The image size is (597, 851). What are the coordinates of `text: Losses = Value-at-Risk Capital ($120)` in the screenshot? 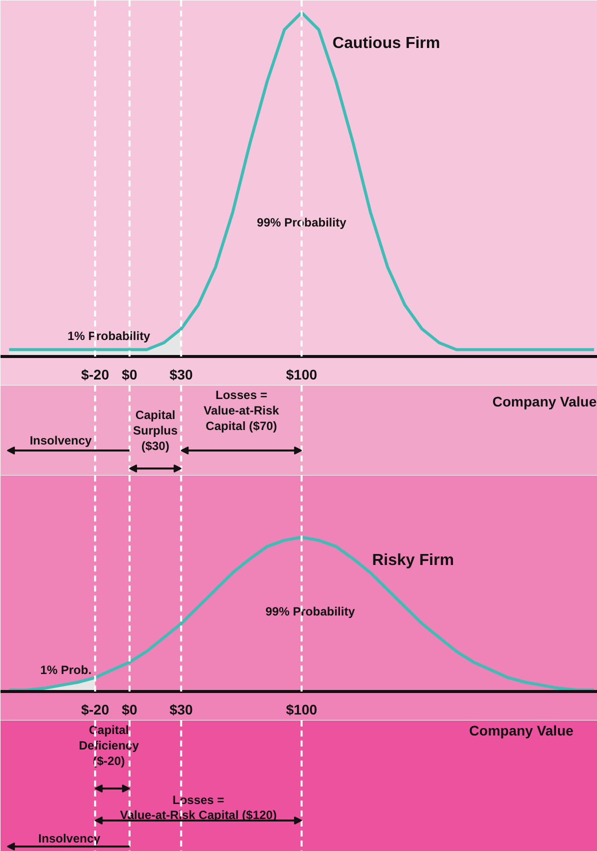 It's located at (198, 807).